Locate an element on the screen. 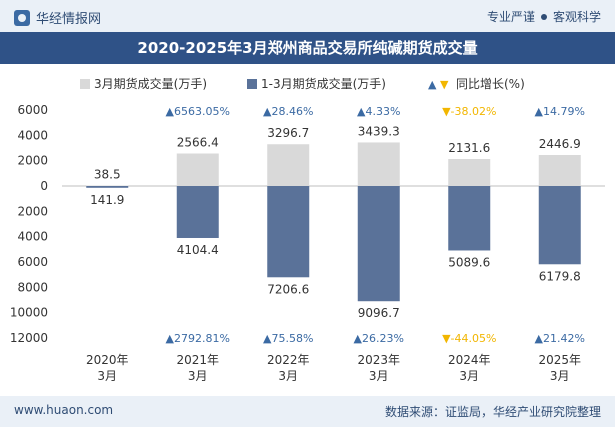 This screenshot has width=615, height=427. growth-cumulative-label: ▲21.42% is located at coordinates (560, 338).